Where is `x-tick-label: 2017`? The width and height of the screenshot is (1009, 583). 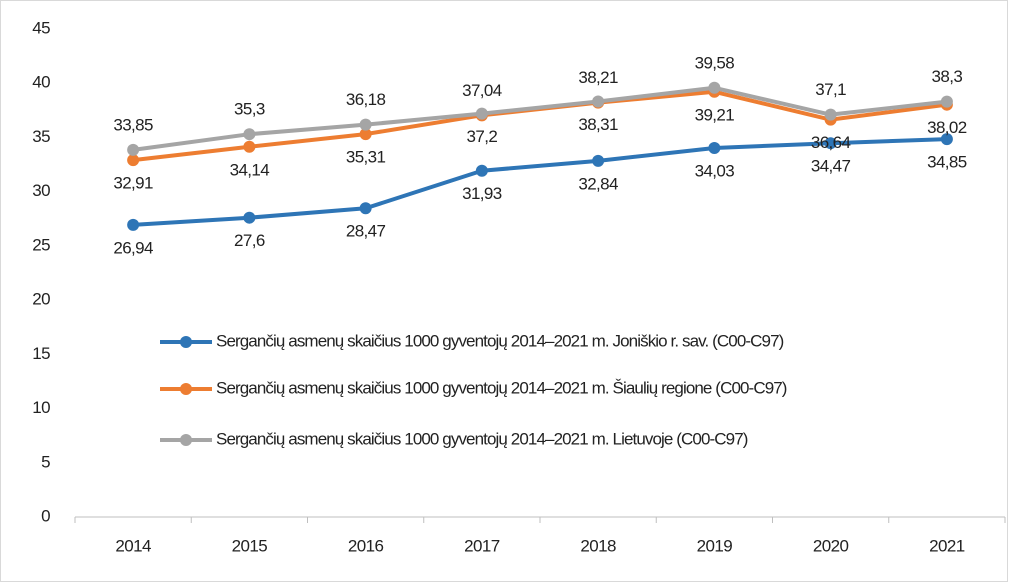
x-tick-label: 2017 is located at coordinates (482, 545).